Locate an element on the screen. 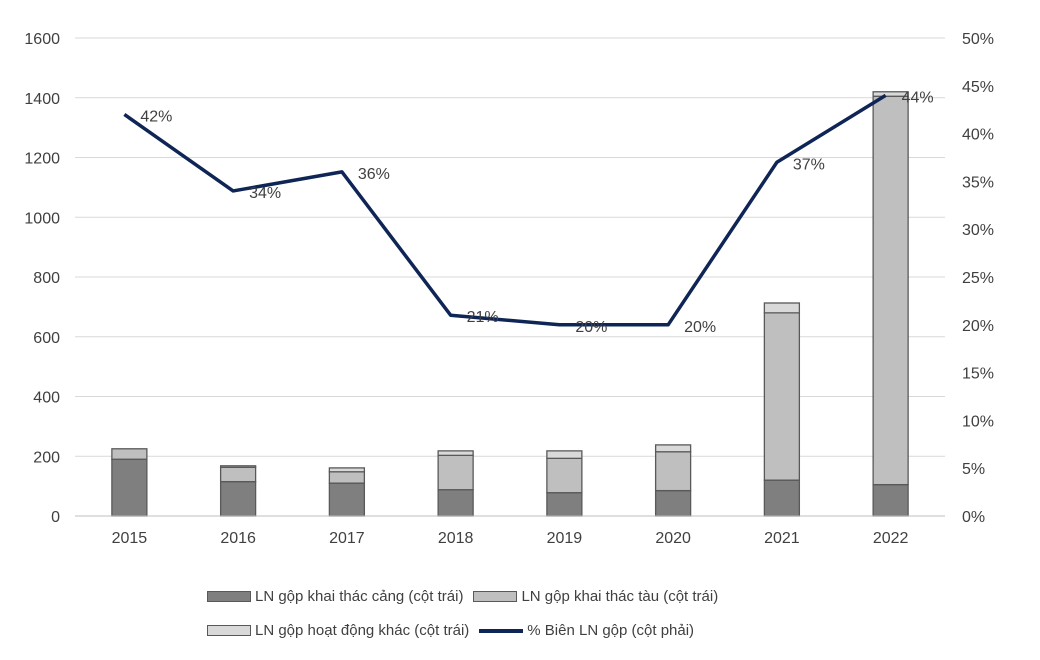  data-label: 36% is located at coordinates (374, 174).